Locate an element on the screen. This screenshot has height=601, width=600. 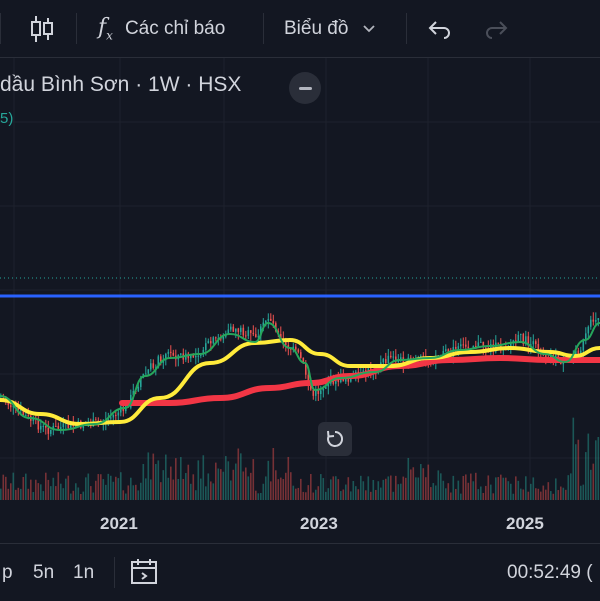
indicators-button: fx Các chỉ báo is located at coordinates (161, 28).